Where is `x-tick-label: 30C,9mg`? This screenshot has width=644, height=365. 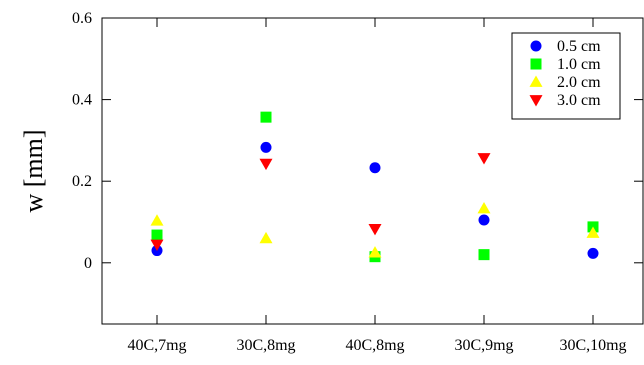 x-tick-label: 30C,9mg is located at coordinates (483, 345).